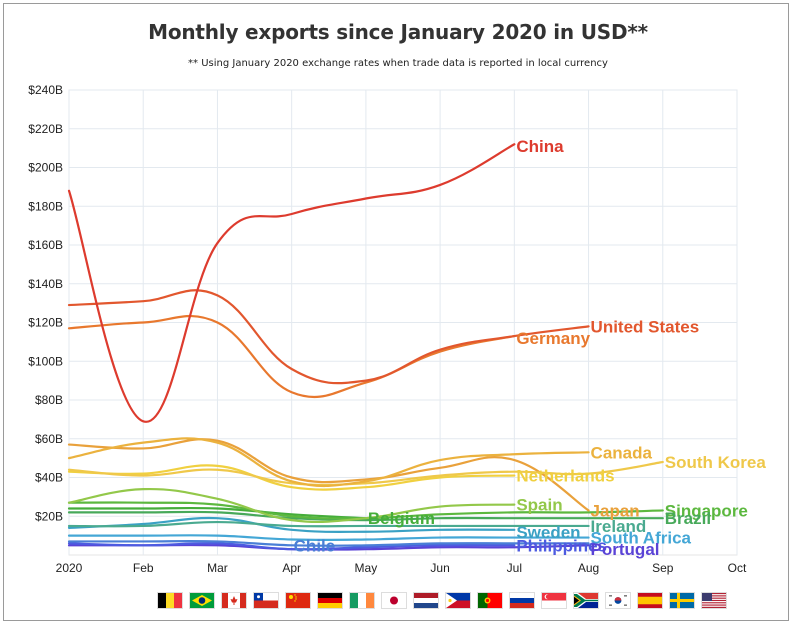 Image resolution: width=796 pixels, height=630 pixels. What do you see at coordinates (366, 568) in the screenshot?
I see `x-tick-label: May` at bounding box center [366, 568].